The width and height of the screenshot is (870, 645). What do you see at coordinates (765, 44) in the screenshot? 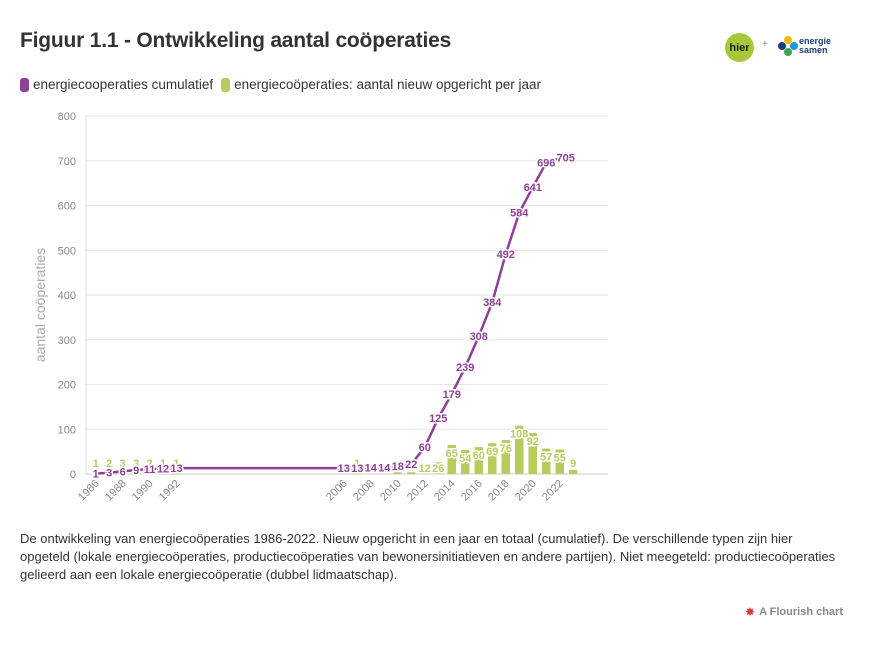
I see `plus-icon: +` at bounding box center [765, 44].